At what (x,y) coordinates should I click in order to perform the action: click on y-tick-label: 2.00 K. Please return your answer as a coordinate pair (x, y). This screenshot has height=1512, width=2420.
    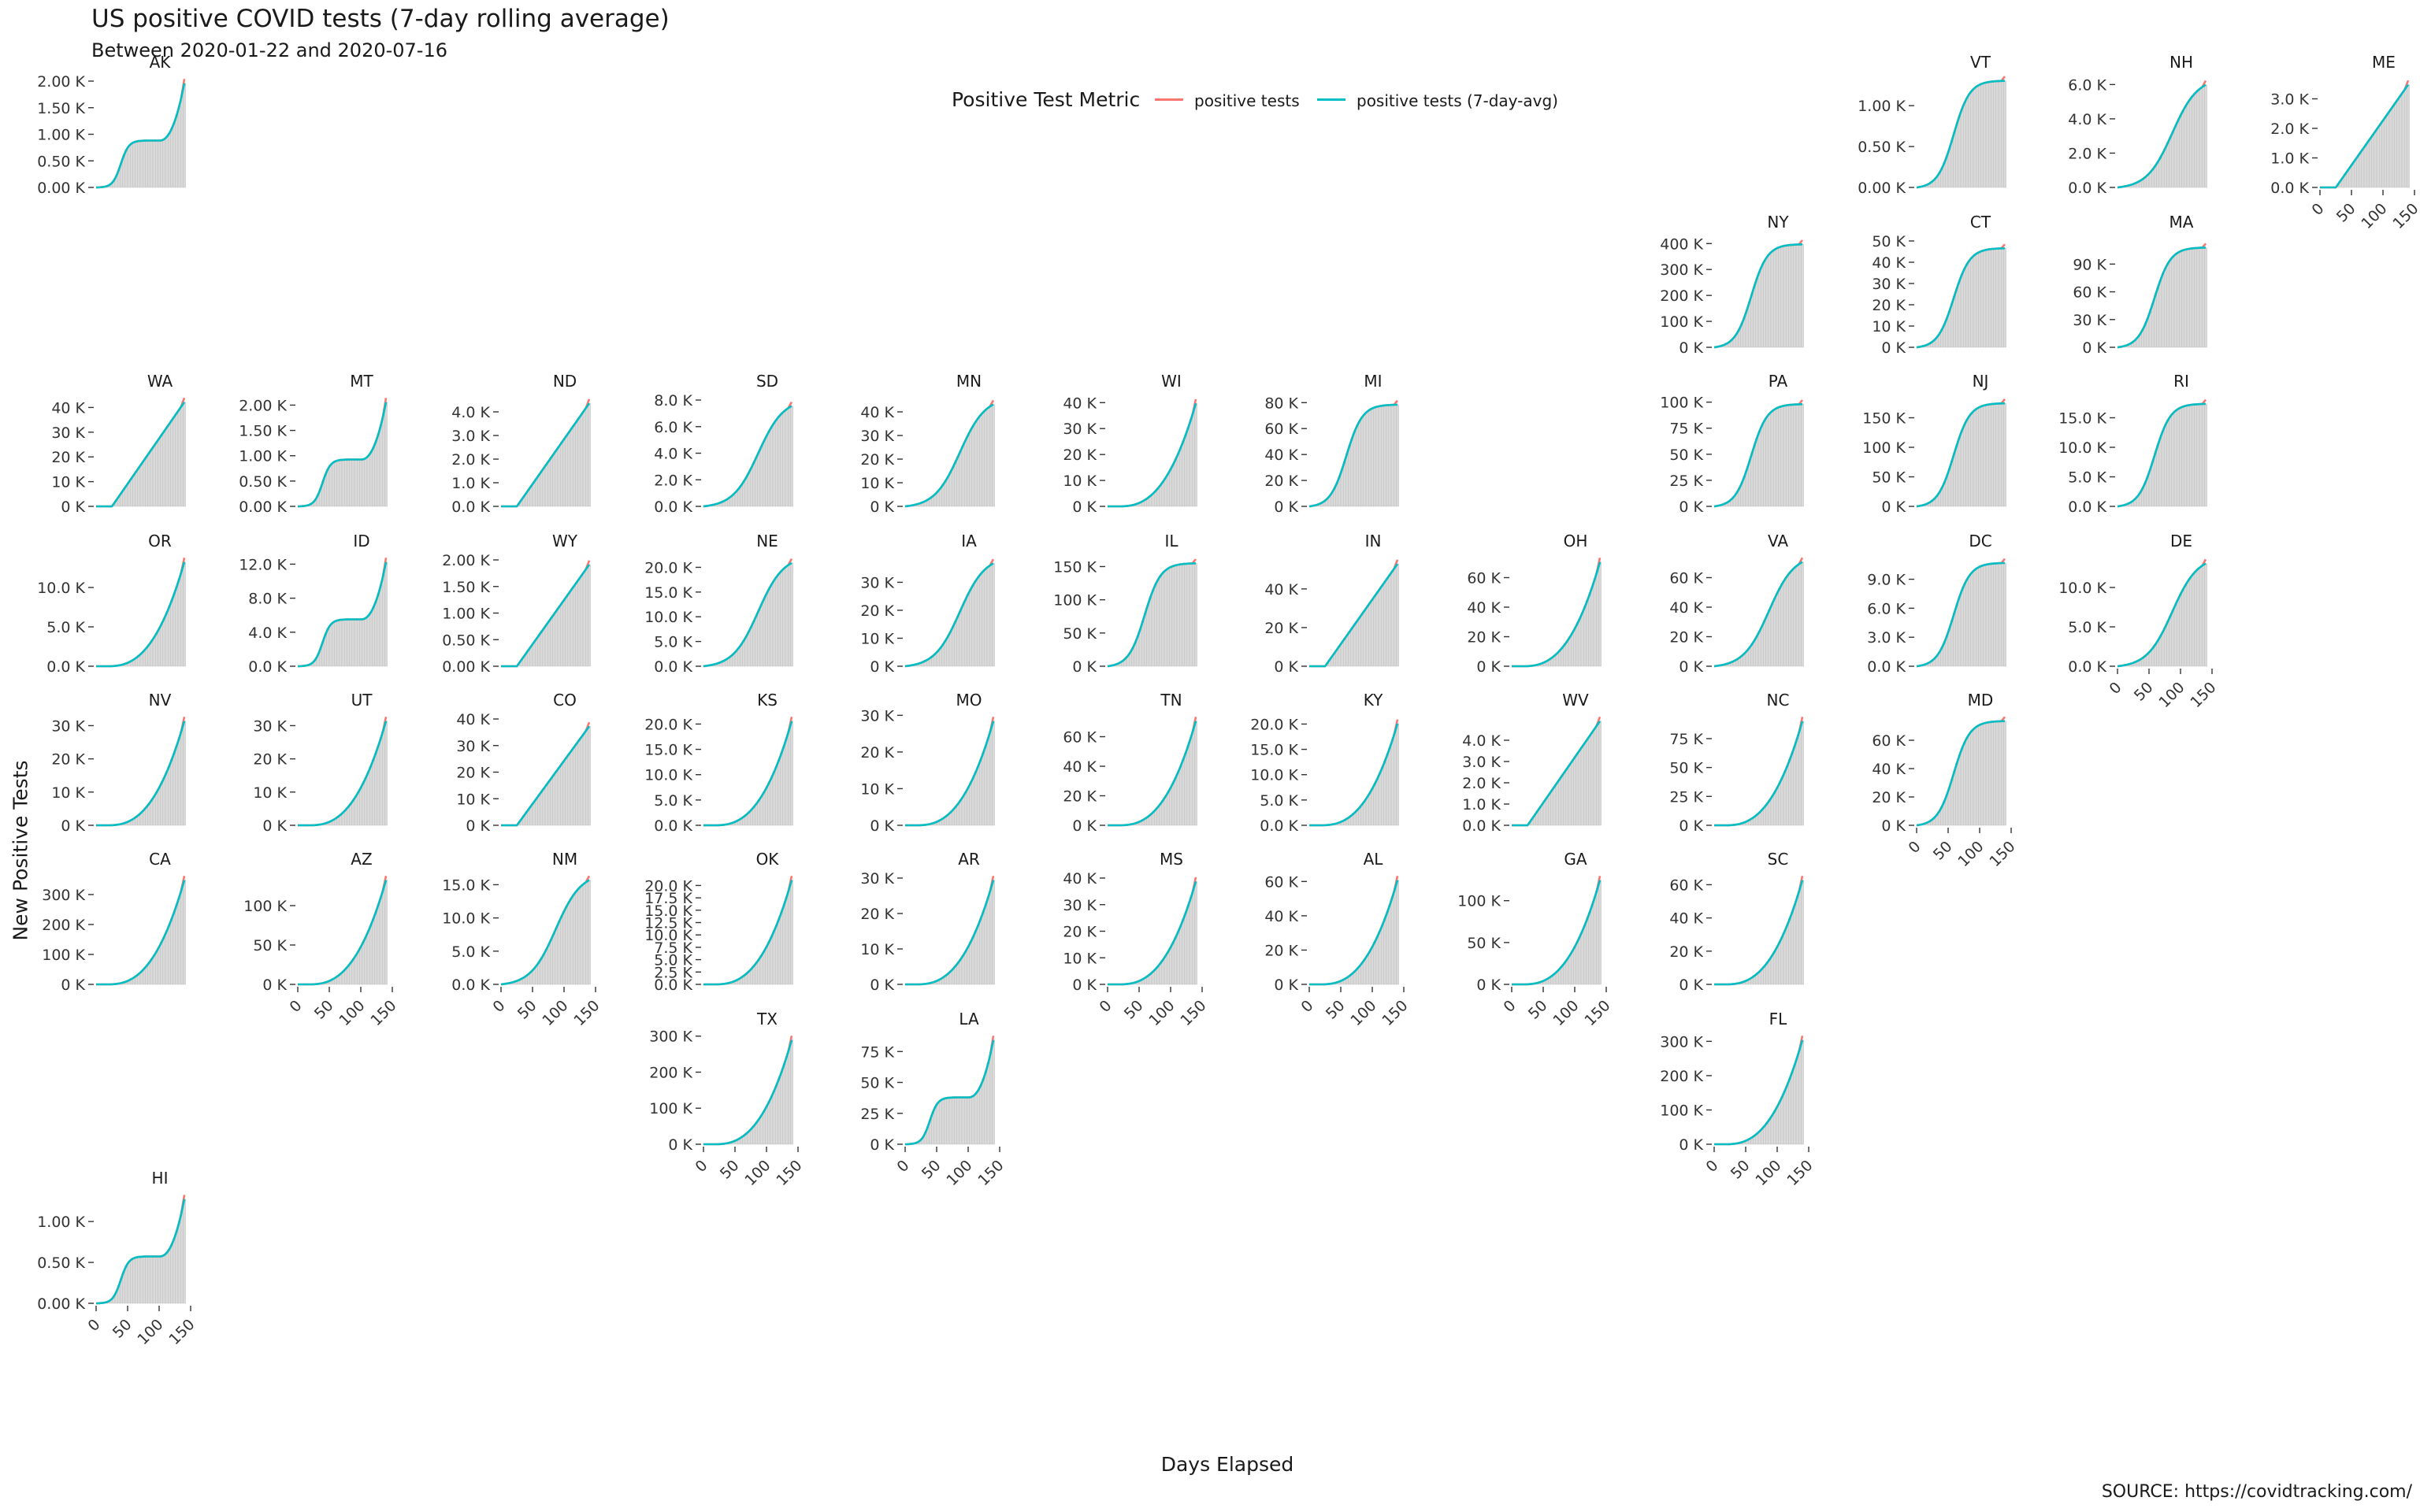
    Looking at the image, I should click on (61, 82).